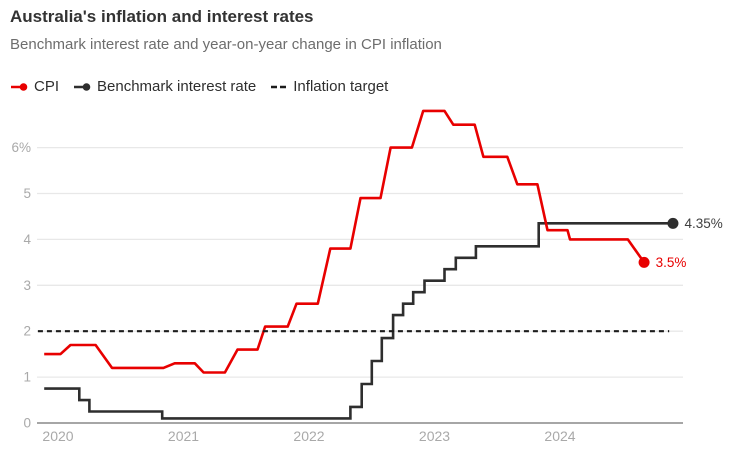  I want to click on benchmark-end-dot, so click(673, 223).